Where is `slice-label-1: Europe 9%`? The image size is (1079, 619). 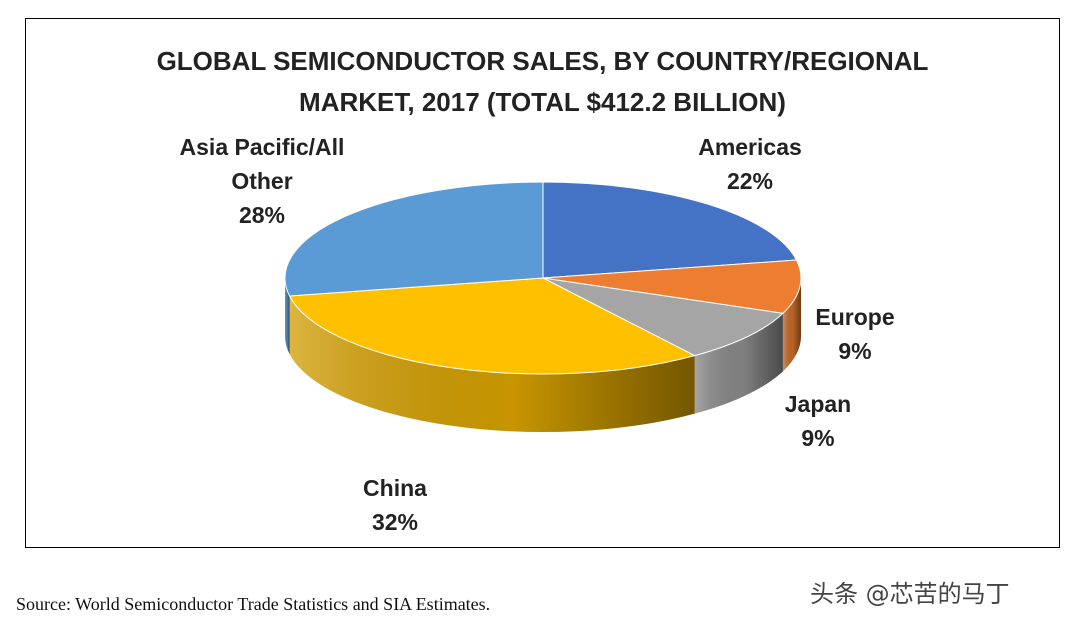 slice-label-1: Europe 9% is located at coordinates (854, 334).